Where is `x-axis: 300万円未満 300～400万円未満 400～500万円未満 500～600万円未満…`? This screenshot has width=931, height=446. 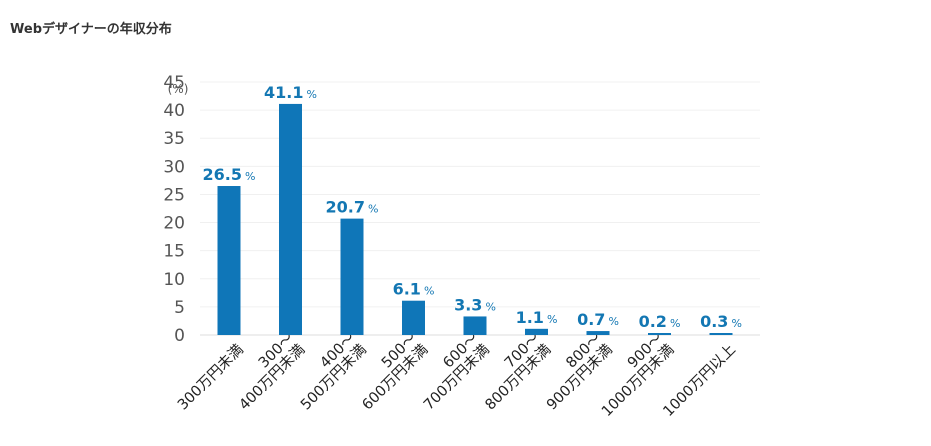 x-axis: 300万円未満 300～400万円未満 400～500万円未満 500～600万円未満… is located at coordinates (456, 375).